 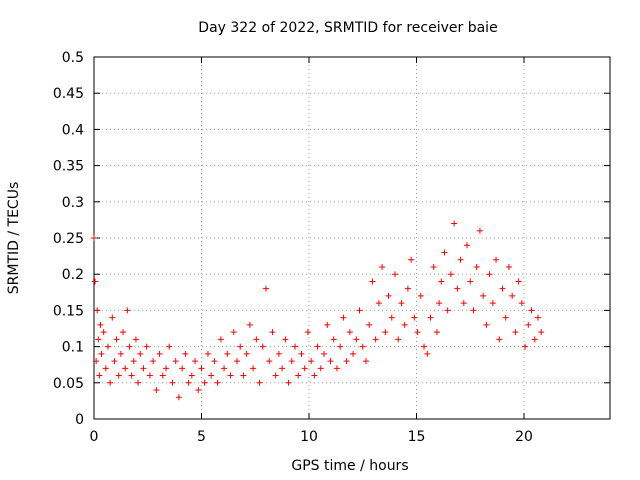 What do you see at coordinates (349, 466) in the screenshot?
I see `x-axis-label: GPS time / hours` at bounding box center [349, 466].